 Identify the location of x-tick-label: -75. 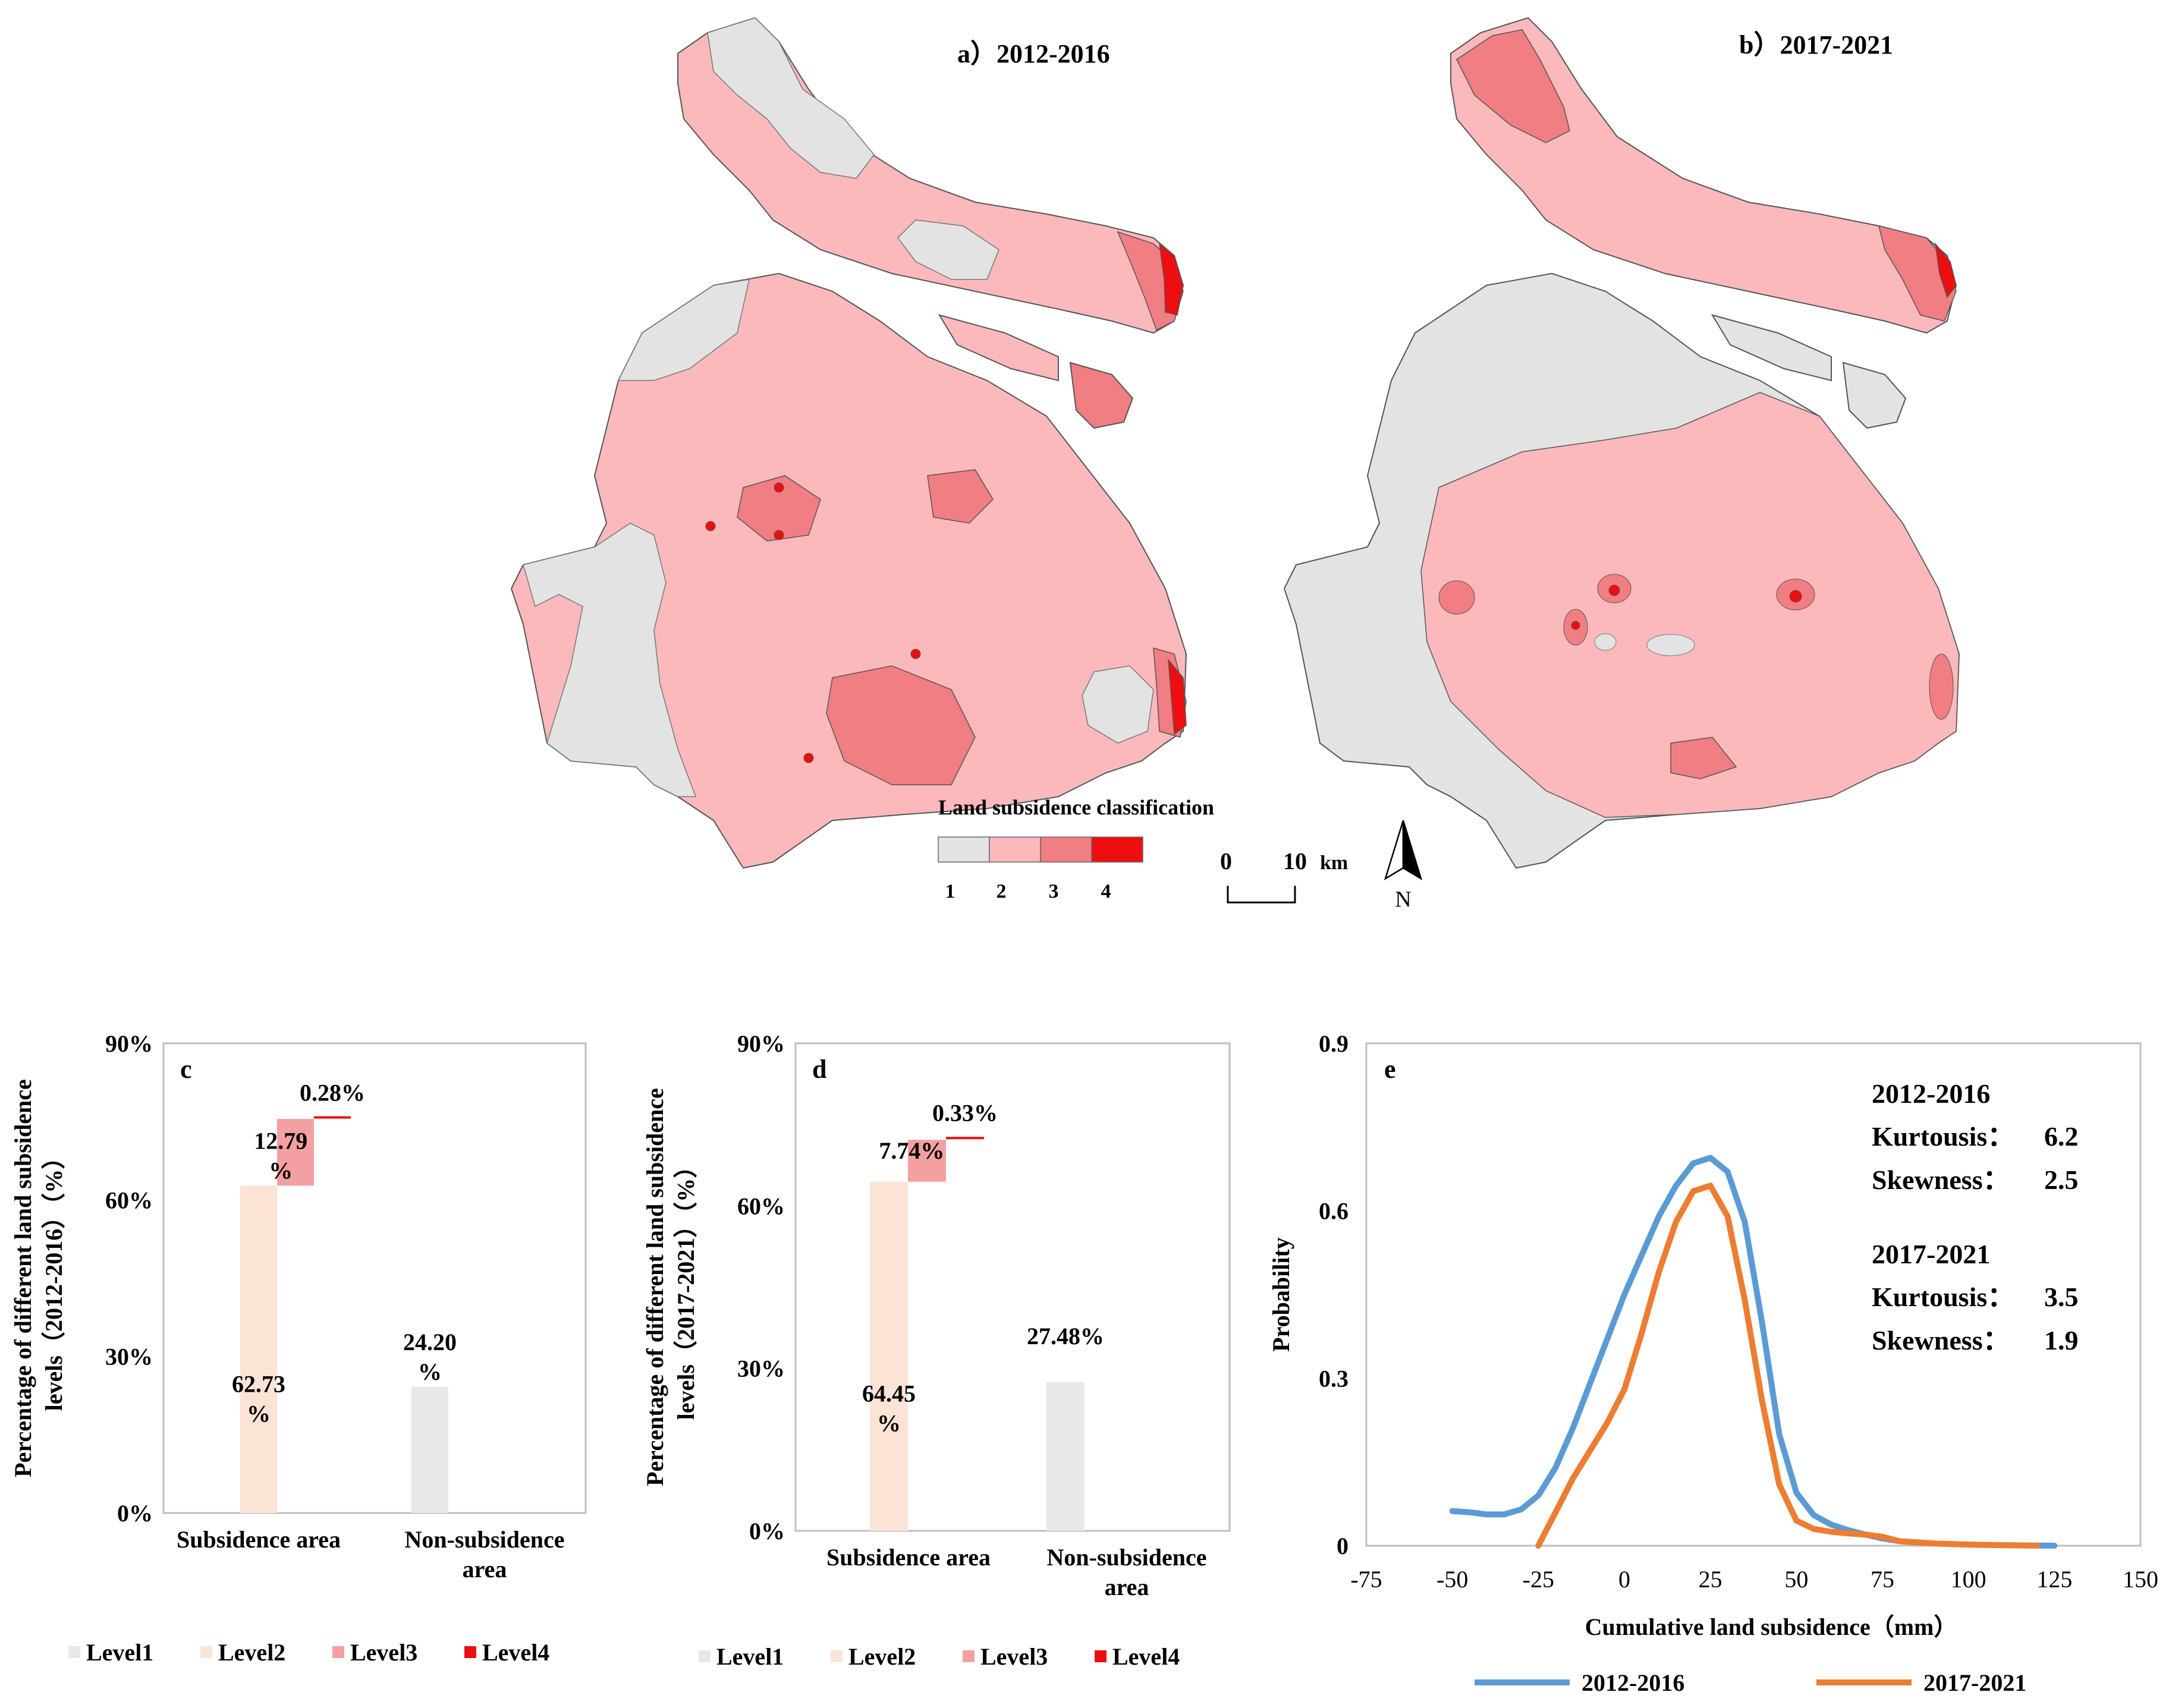
(1366, 1579).